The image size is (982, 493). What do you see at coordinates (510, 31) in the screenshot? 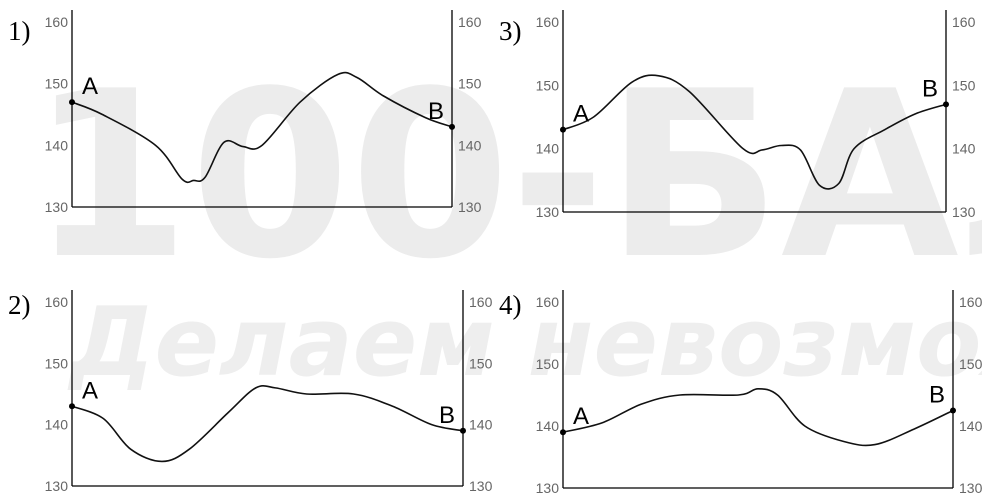
I see `chart-number: 3)` at bounding box center [510, 31].